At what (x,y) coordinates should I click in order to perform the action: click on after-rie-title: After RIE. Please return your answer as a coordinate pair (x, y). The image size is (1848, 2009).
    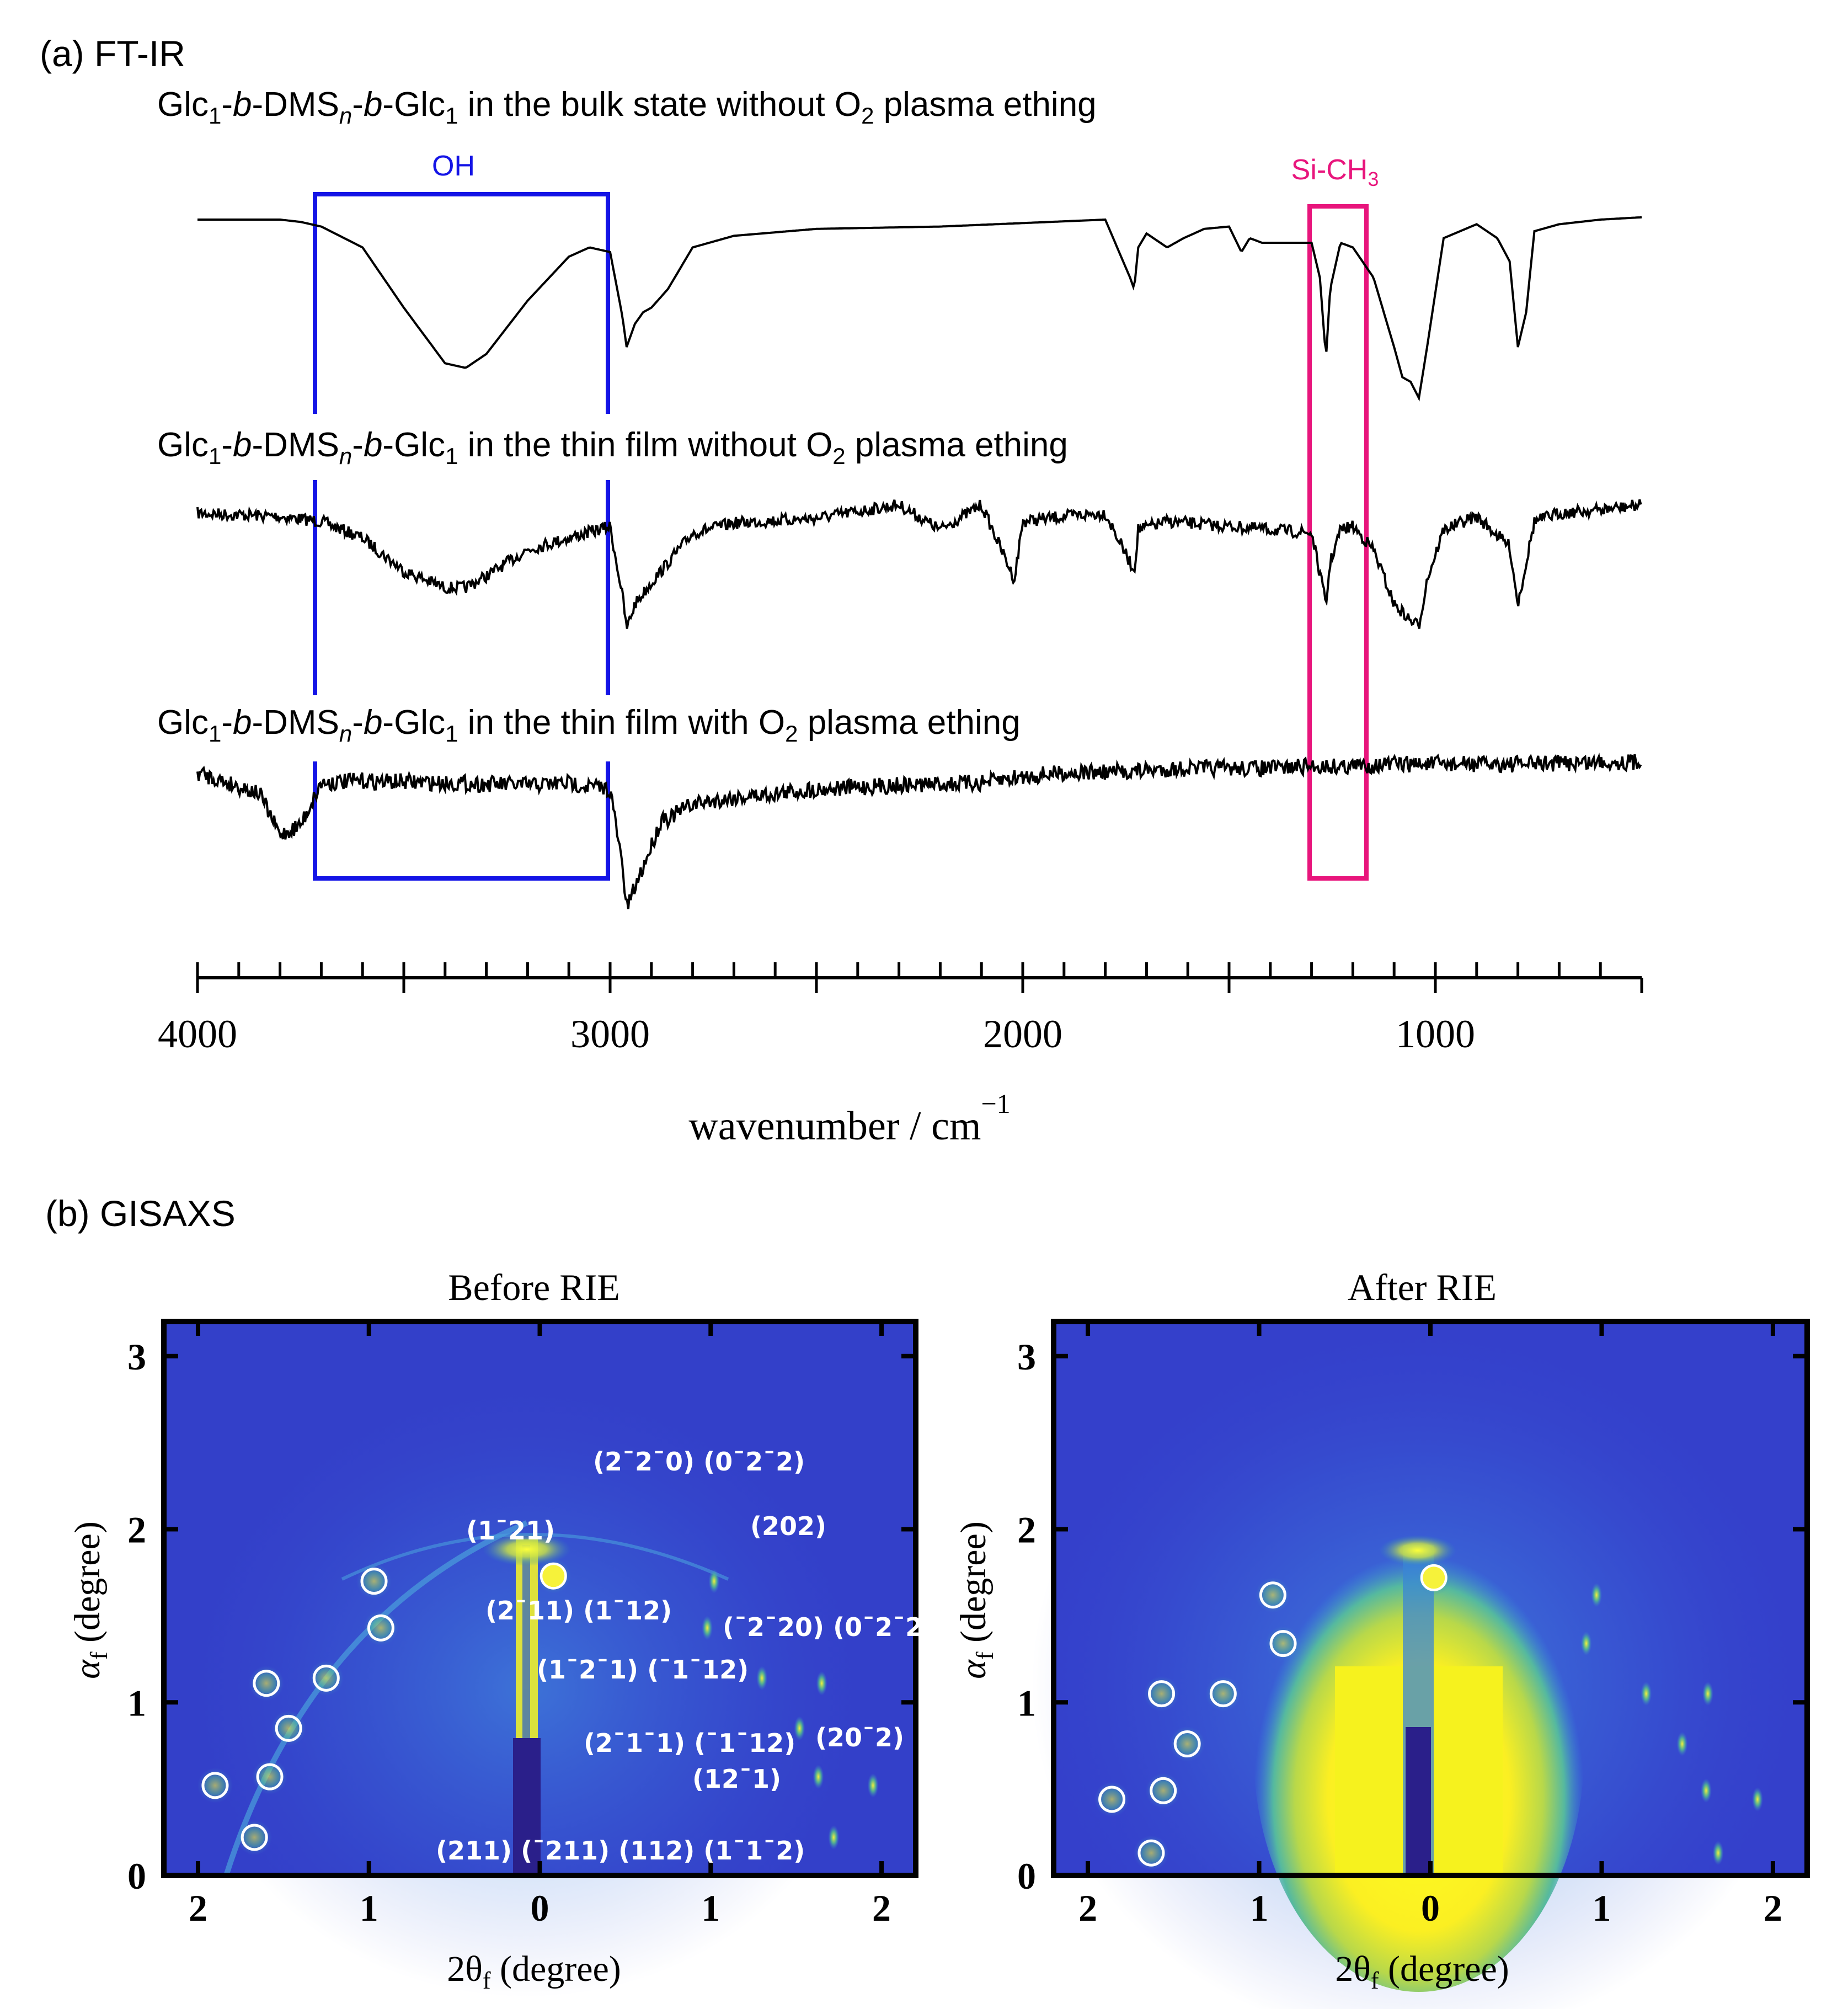
    Looking at the image, I should click on (1422, 1287).